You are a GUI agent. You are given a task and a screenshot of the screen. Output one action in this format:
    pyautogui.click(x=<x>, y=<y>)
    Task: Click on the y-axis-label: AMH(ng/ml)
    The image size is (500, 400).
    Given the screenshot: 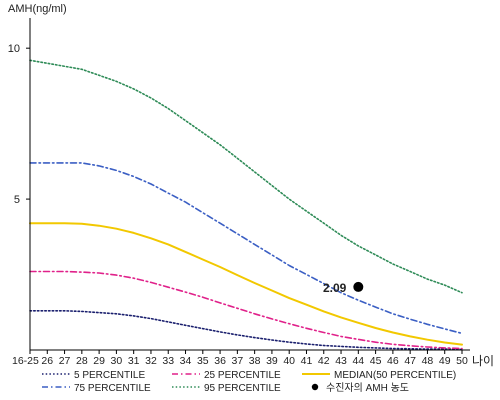 What is the action you would take?
    pyautogui.click(x=37, y=9)
    